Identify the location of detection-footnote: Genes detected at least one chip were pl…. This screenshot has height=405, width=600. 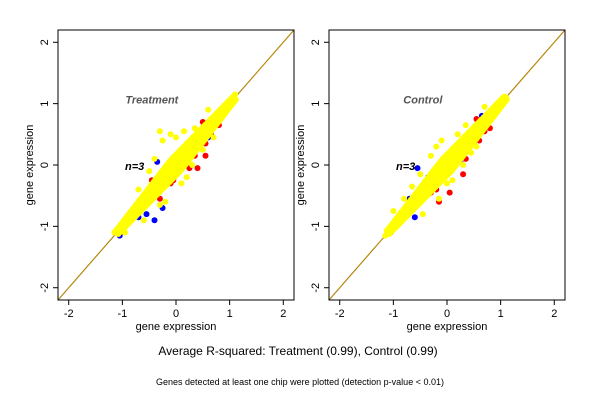
(300, 382).